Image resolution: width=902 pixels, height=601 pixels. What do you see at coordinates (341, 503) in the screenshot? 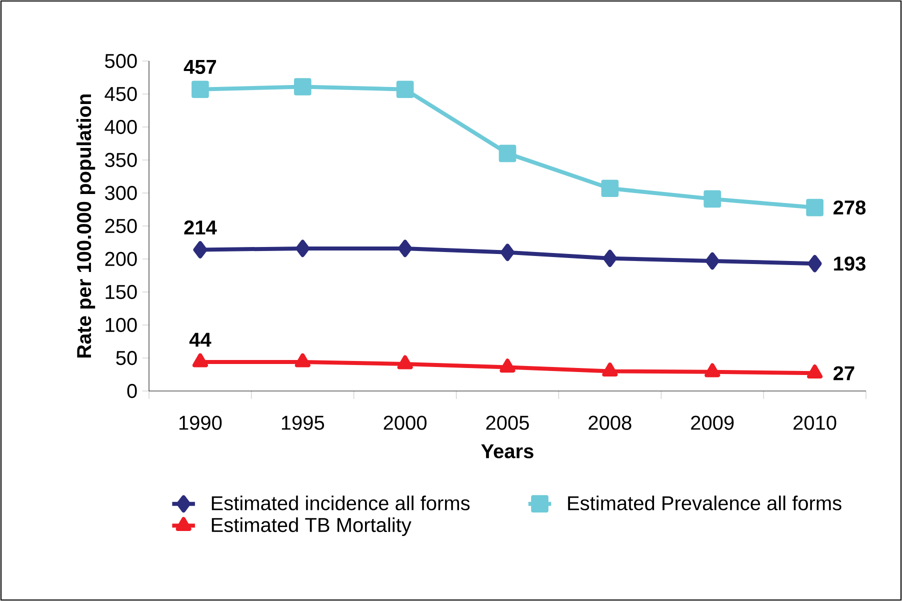
I see `legend-label: Estimated incidence all forms` at bounding box center [341, 503].